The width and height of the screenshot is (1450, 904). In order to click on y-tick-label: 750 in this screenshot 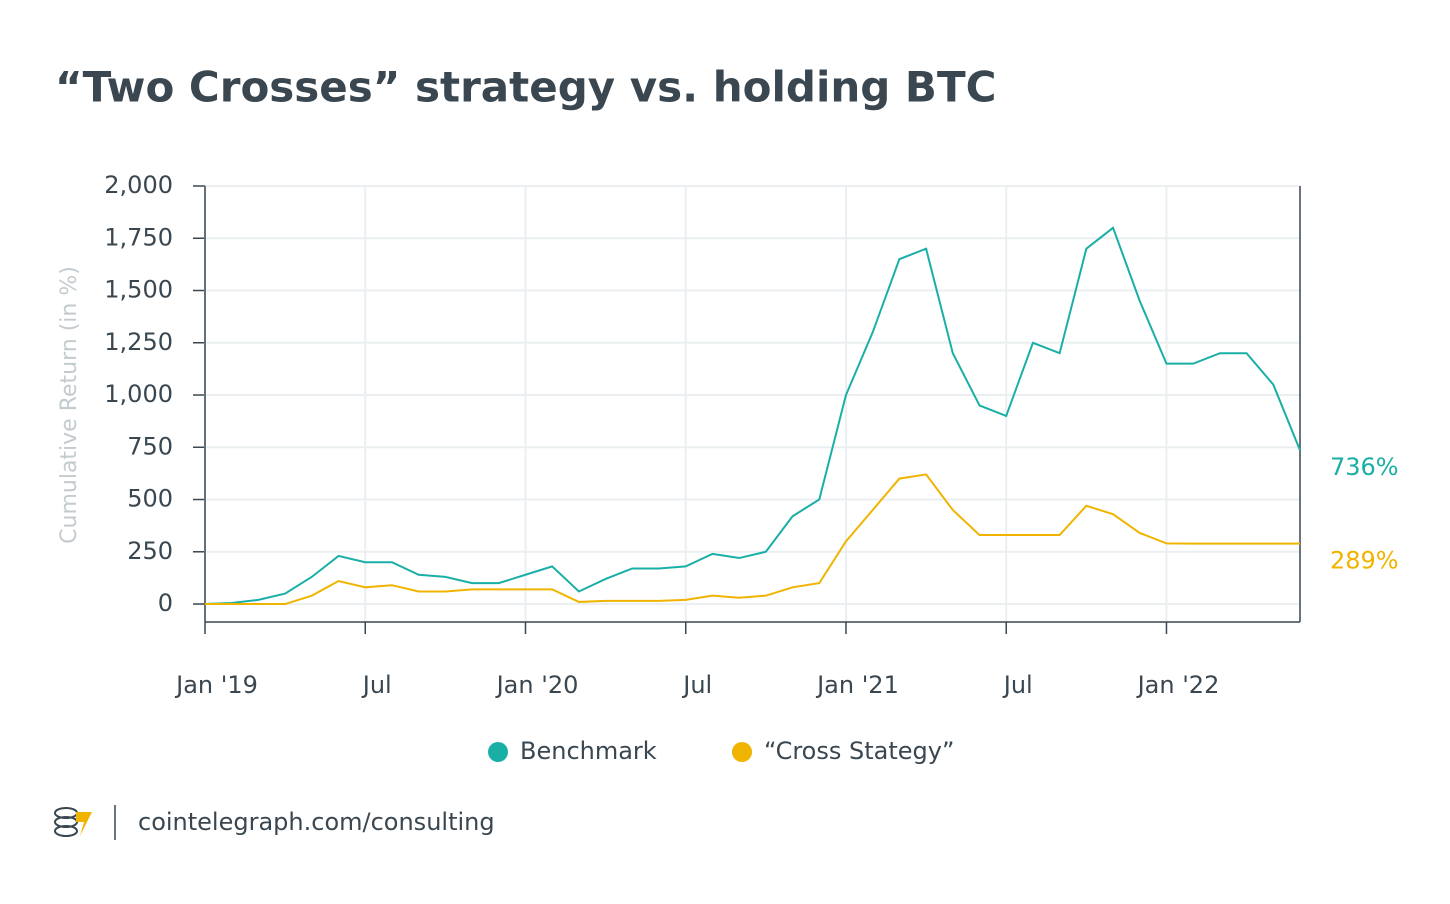, I will do `click(150, 446)`.